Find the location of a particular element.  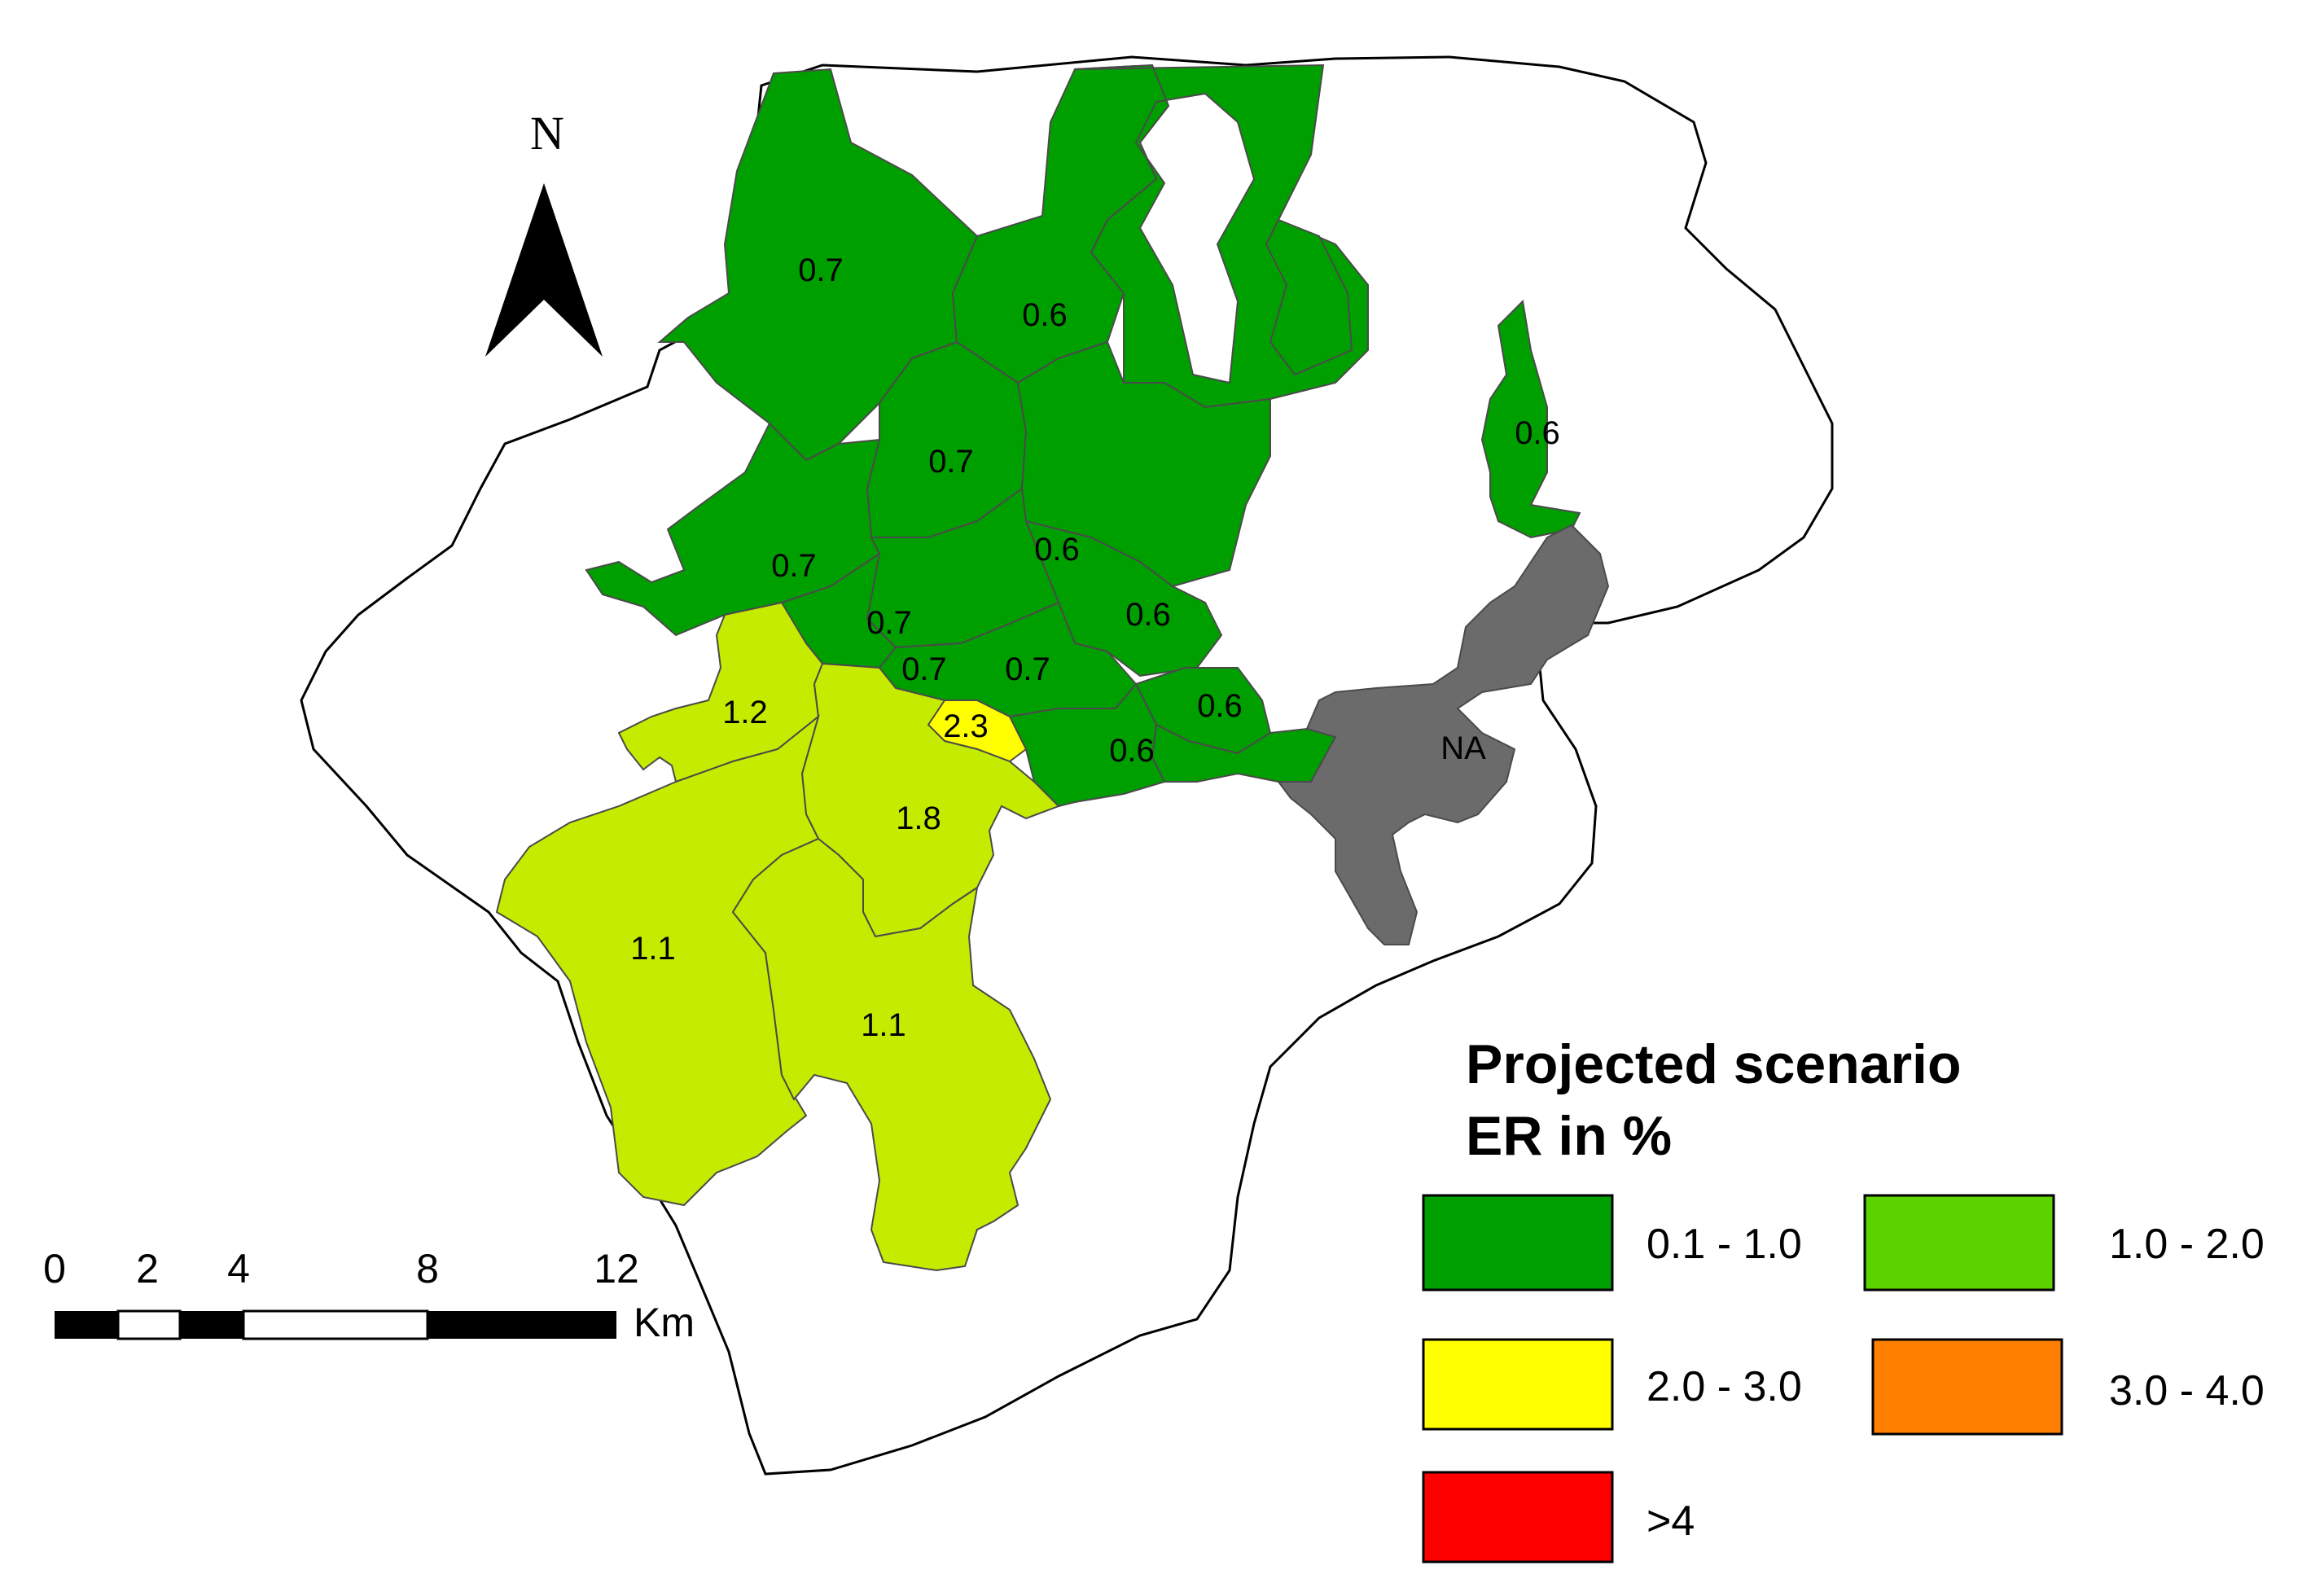

north-arrow: N is located at coordinates (544, 232).